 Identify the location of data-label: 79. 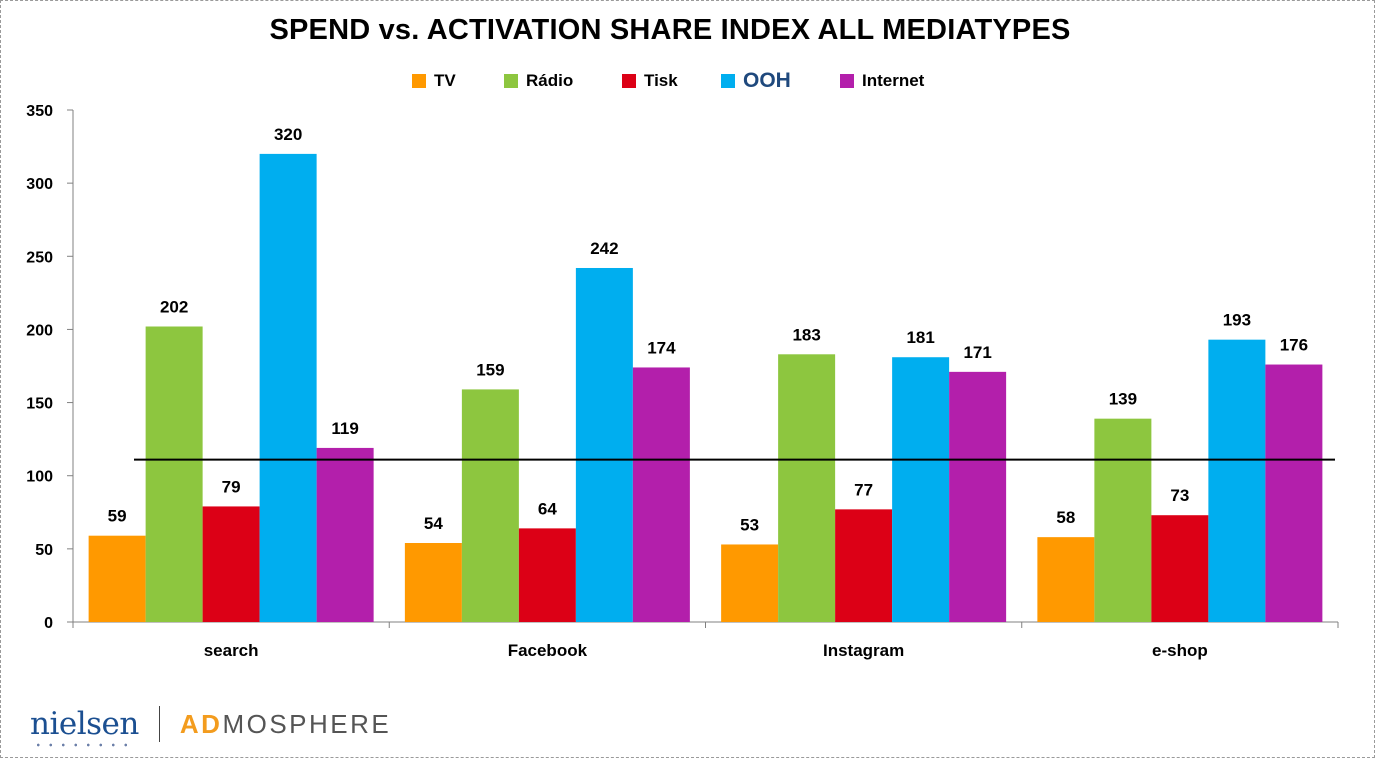
(231, 486).